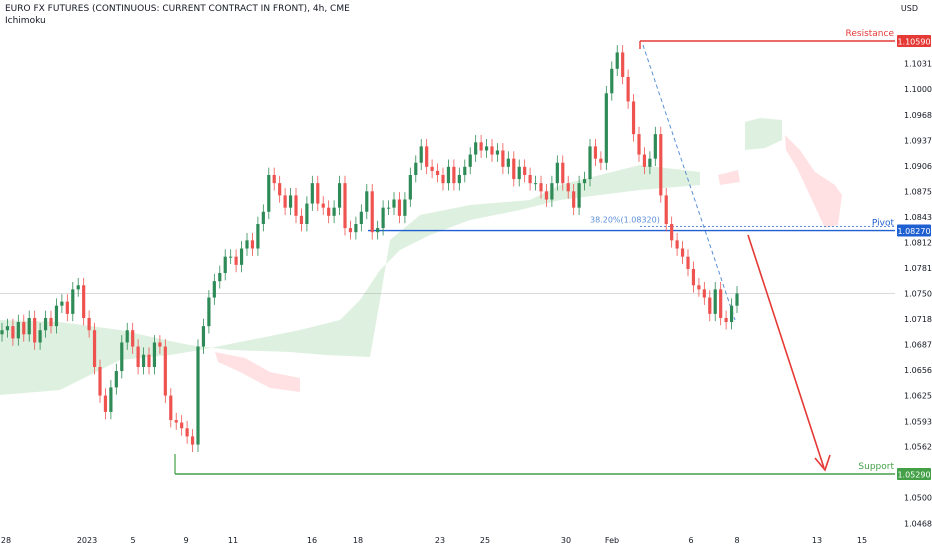 This screenshot has width=932, height=555. I want to click on y-tick-label: 1.06875, so click(918, 345).